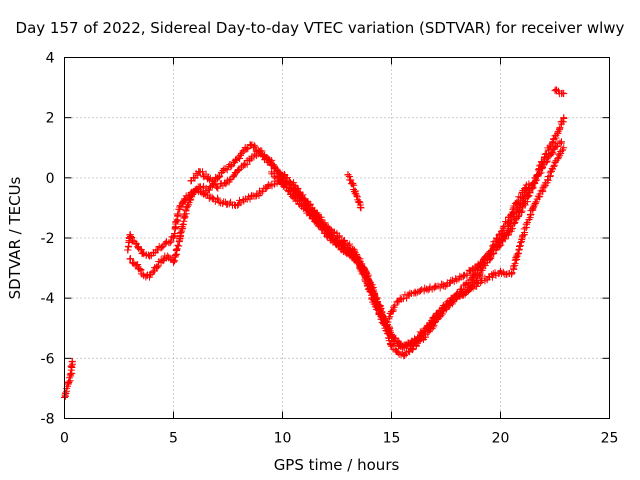 This screenshot has height=480, width=640. Describe the element at coordinates (610, 439) in the screenshot. I see `x-tick-label: 25` at that location.